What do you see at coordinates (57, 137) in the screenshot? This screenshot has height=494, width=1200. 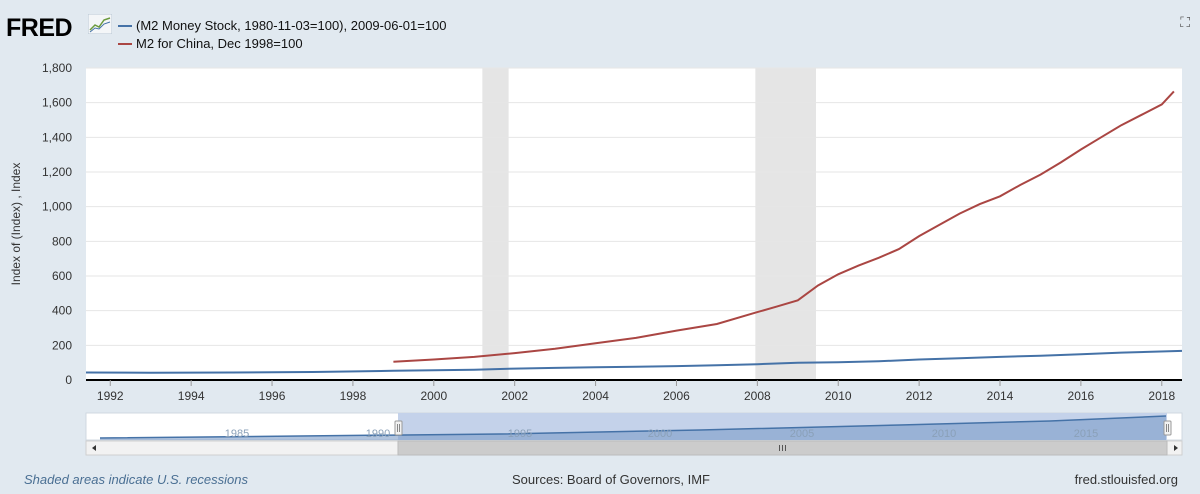 I see `y-tick-label: 1,400` at bounding box center [57, 137].